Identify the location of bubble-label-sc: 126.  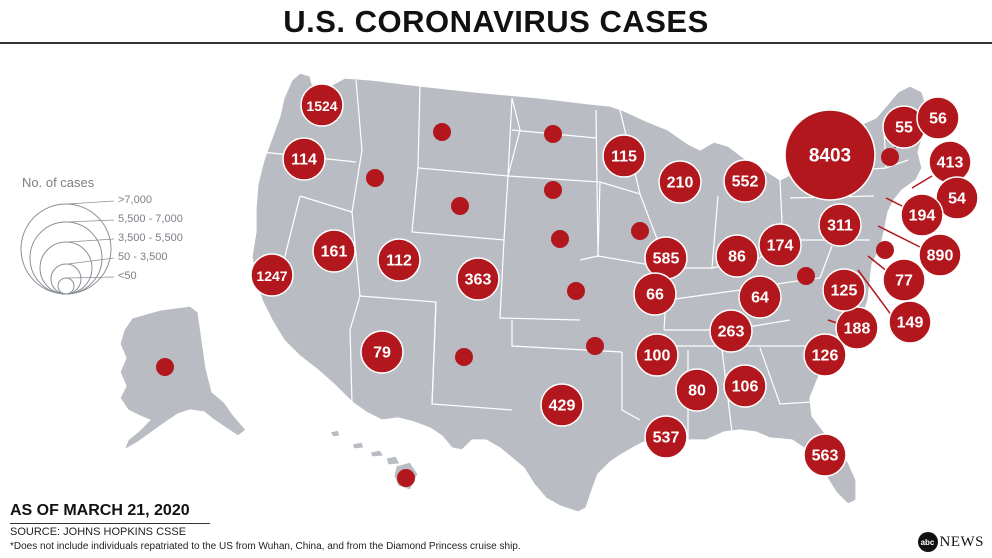
(825, 356).